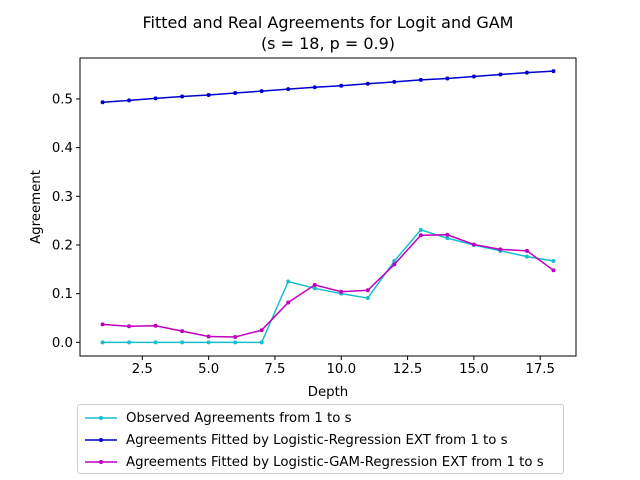 This screenshot has height=480, width=640. Describe the element at coordinates (328, 392) in the screenshot. I see `x-axis-label: Depth` at that location.